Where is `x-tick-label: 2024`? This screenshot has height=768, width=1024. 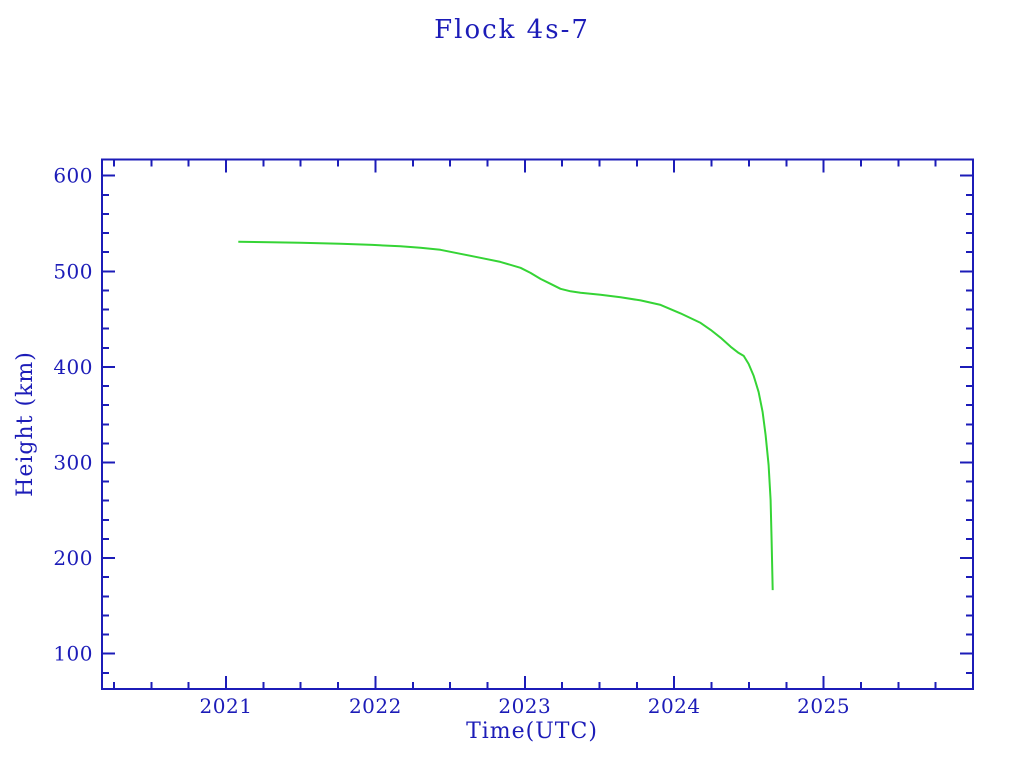
x-tick-label: 2024 is located at coordinates (674, 706).